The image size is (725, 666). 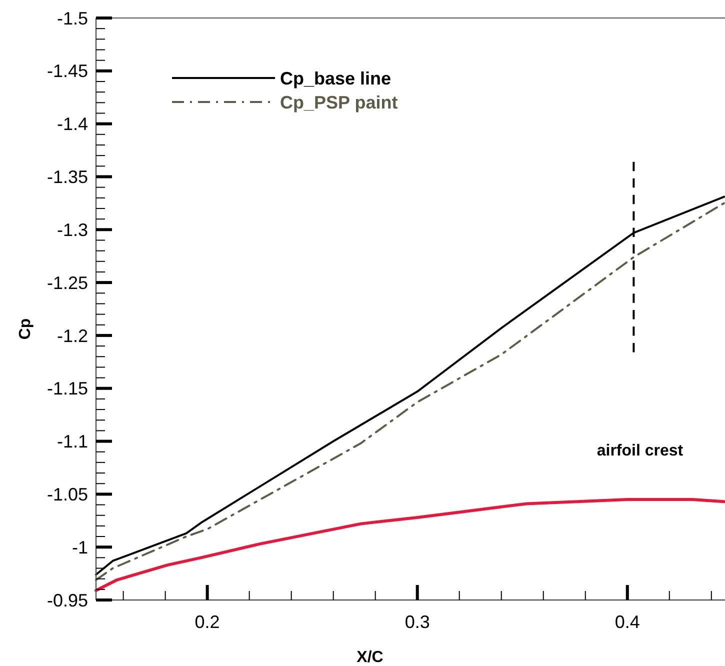 I want to click on y-tick-label: -0.95, so click(x=67, y=600).